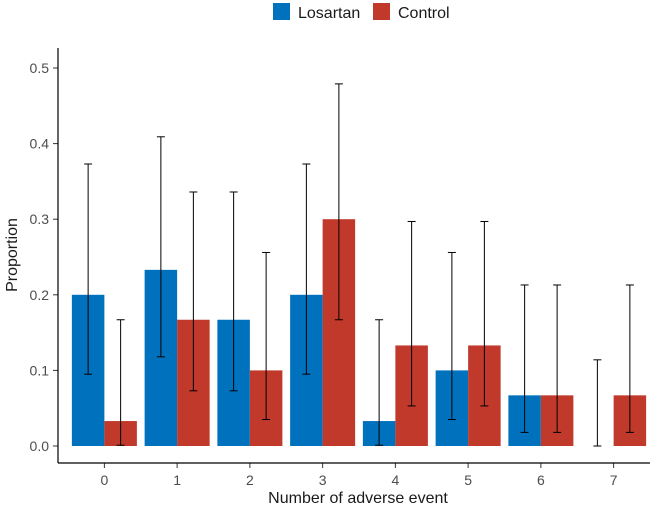 Image resolution: width=661 pixels, height=512 pixels. I want to click on legend-label-losartan: Losartan, so click(329, 13).